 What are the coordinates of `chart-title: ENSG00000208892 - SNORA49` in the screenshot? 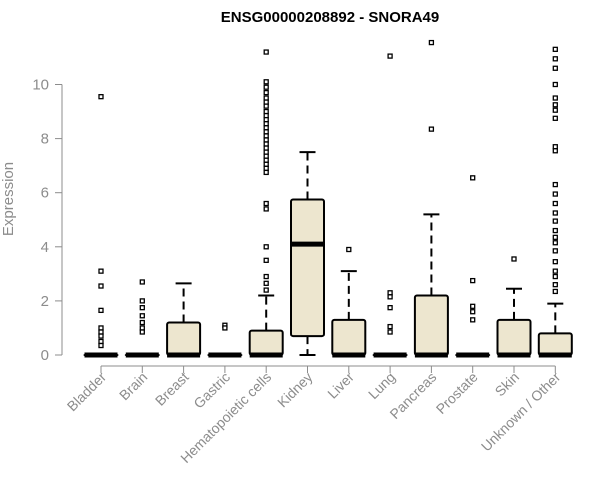 It's located at (330, 17).